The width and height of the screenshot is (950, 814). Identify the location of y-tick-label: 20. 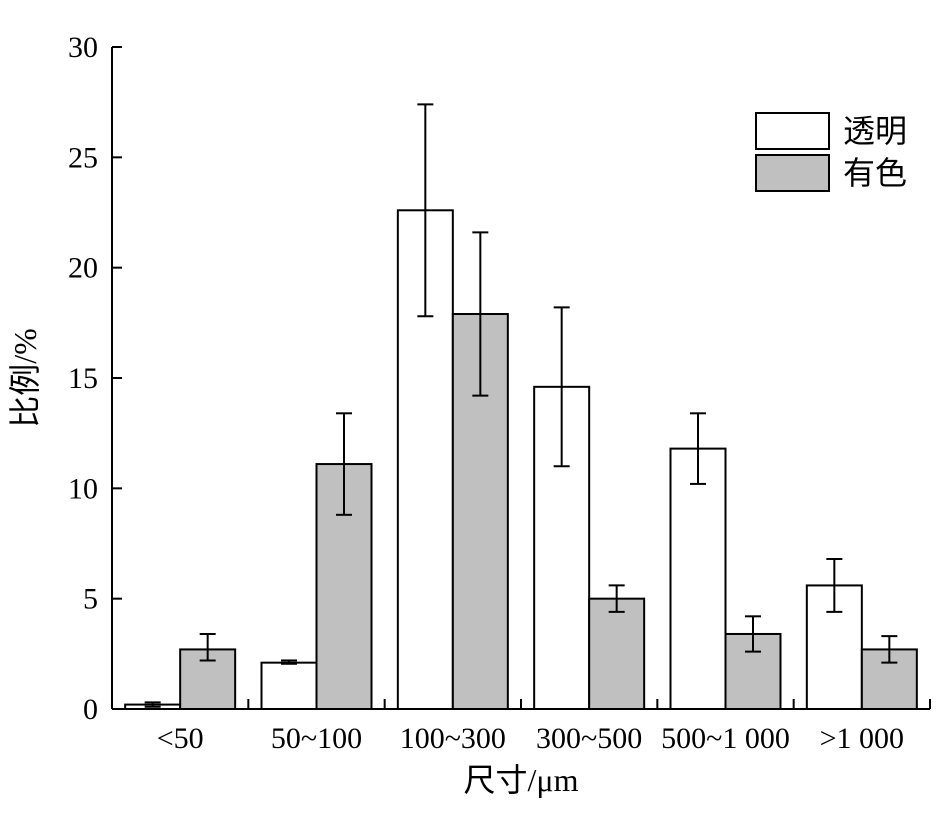
(83, 268).